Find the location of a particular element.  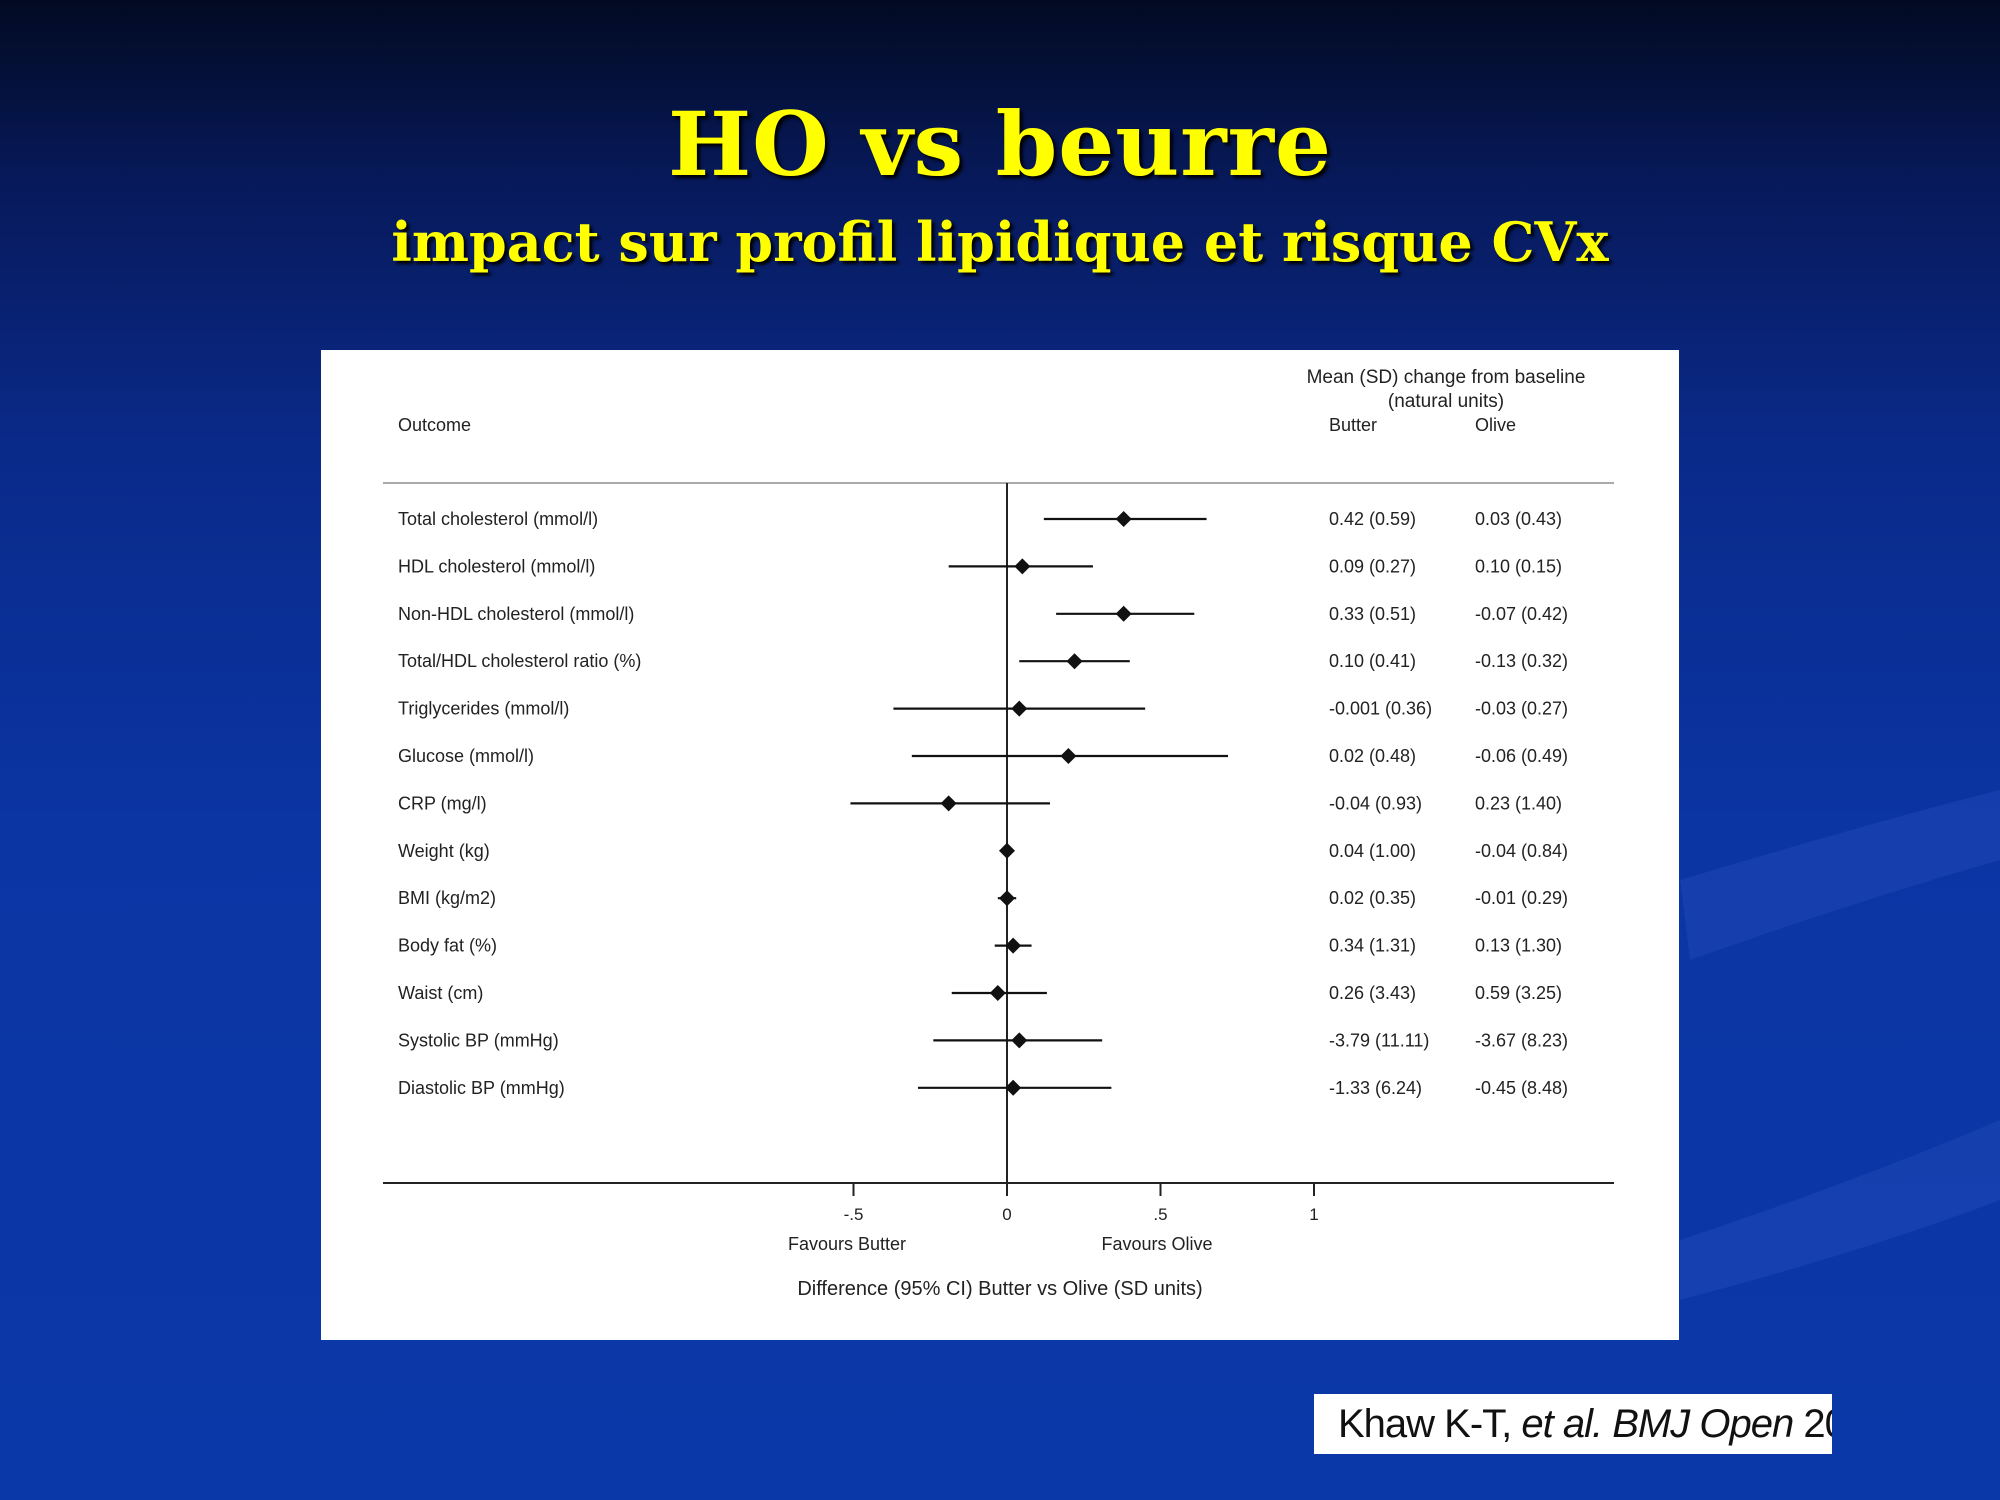

butter-value: 0.02 (0.35) is located at coordinates (1372, 898).